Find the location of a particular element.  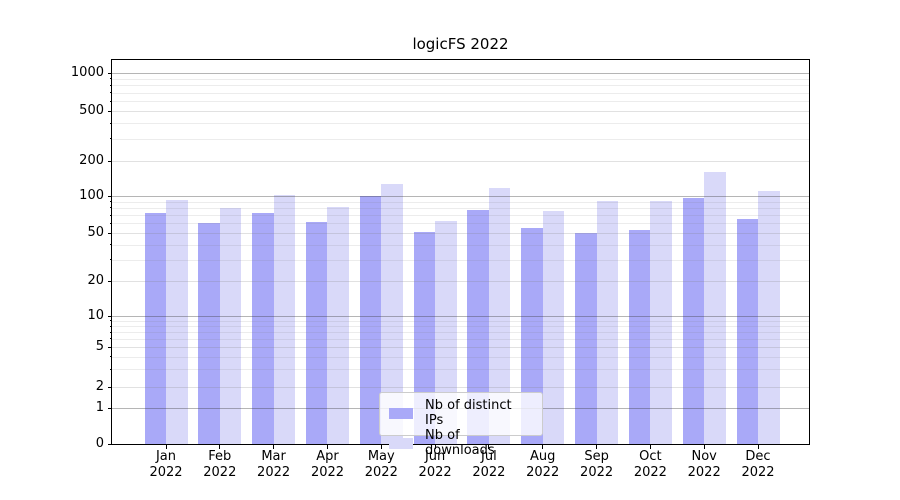

x-tick-label: Jul 2022 is located at coordinates (489, 465).